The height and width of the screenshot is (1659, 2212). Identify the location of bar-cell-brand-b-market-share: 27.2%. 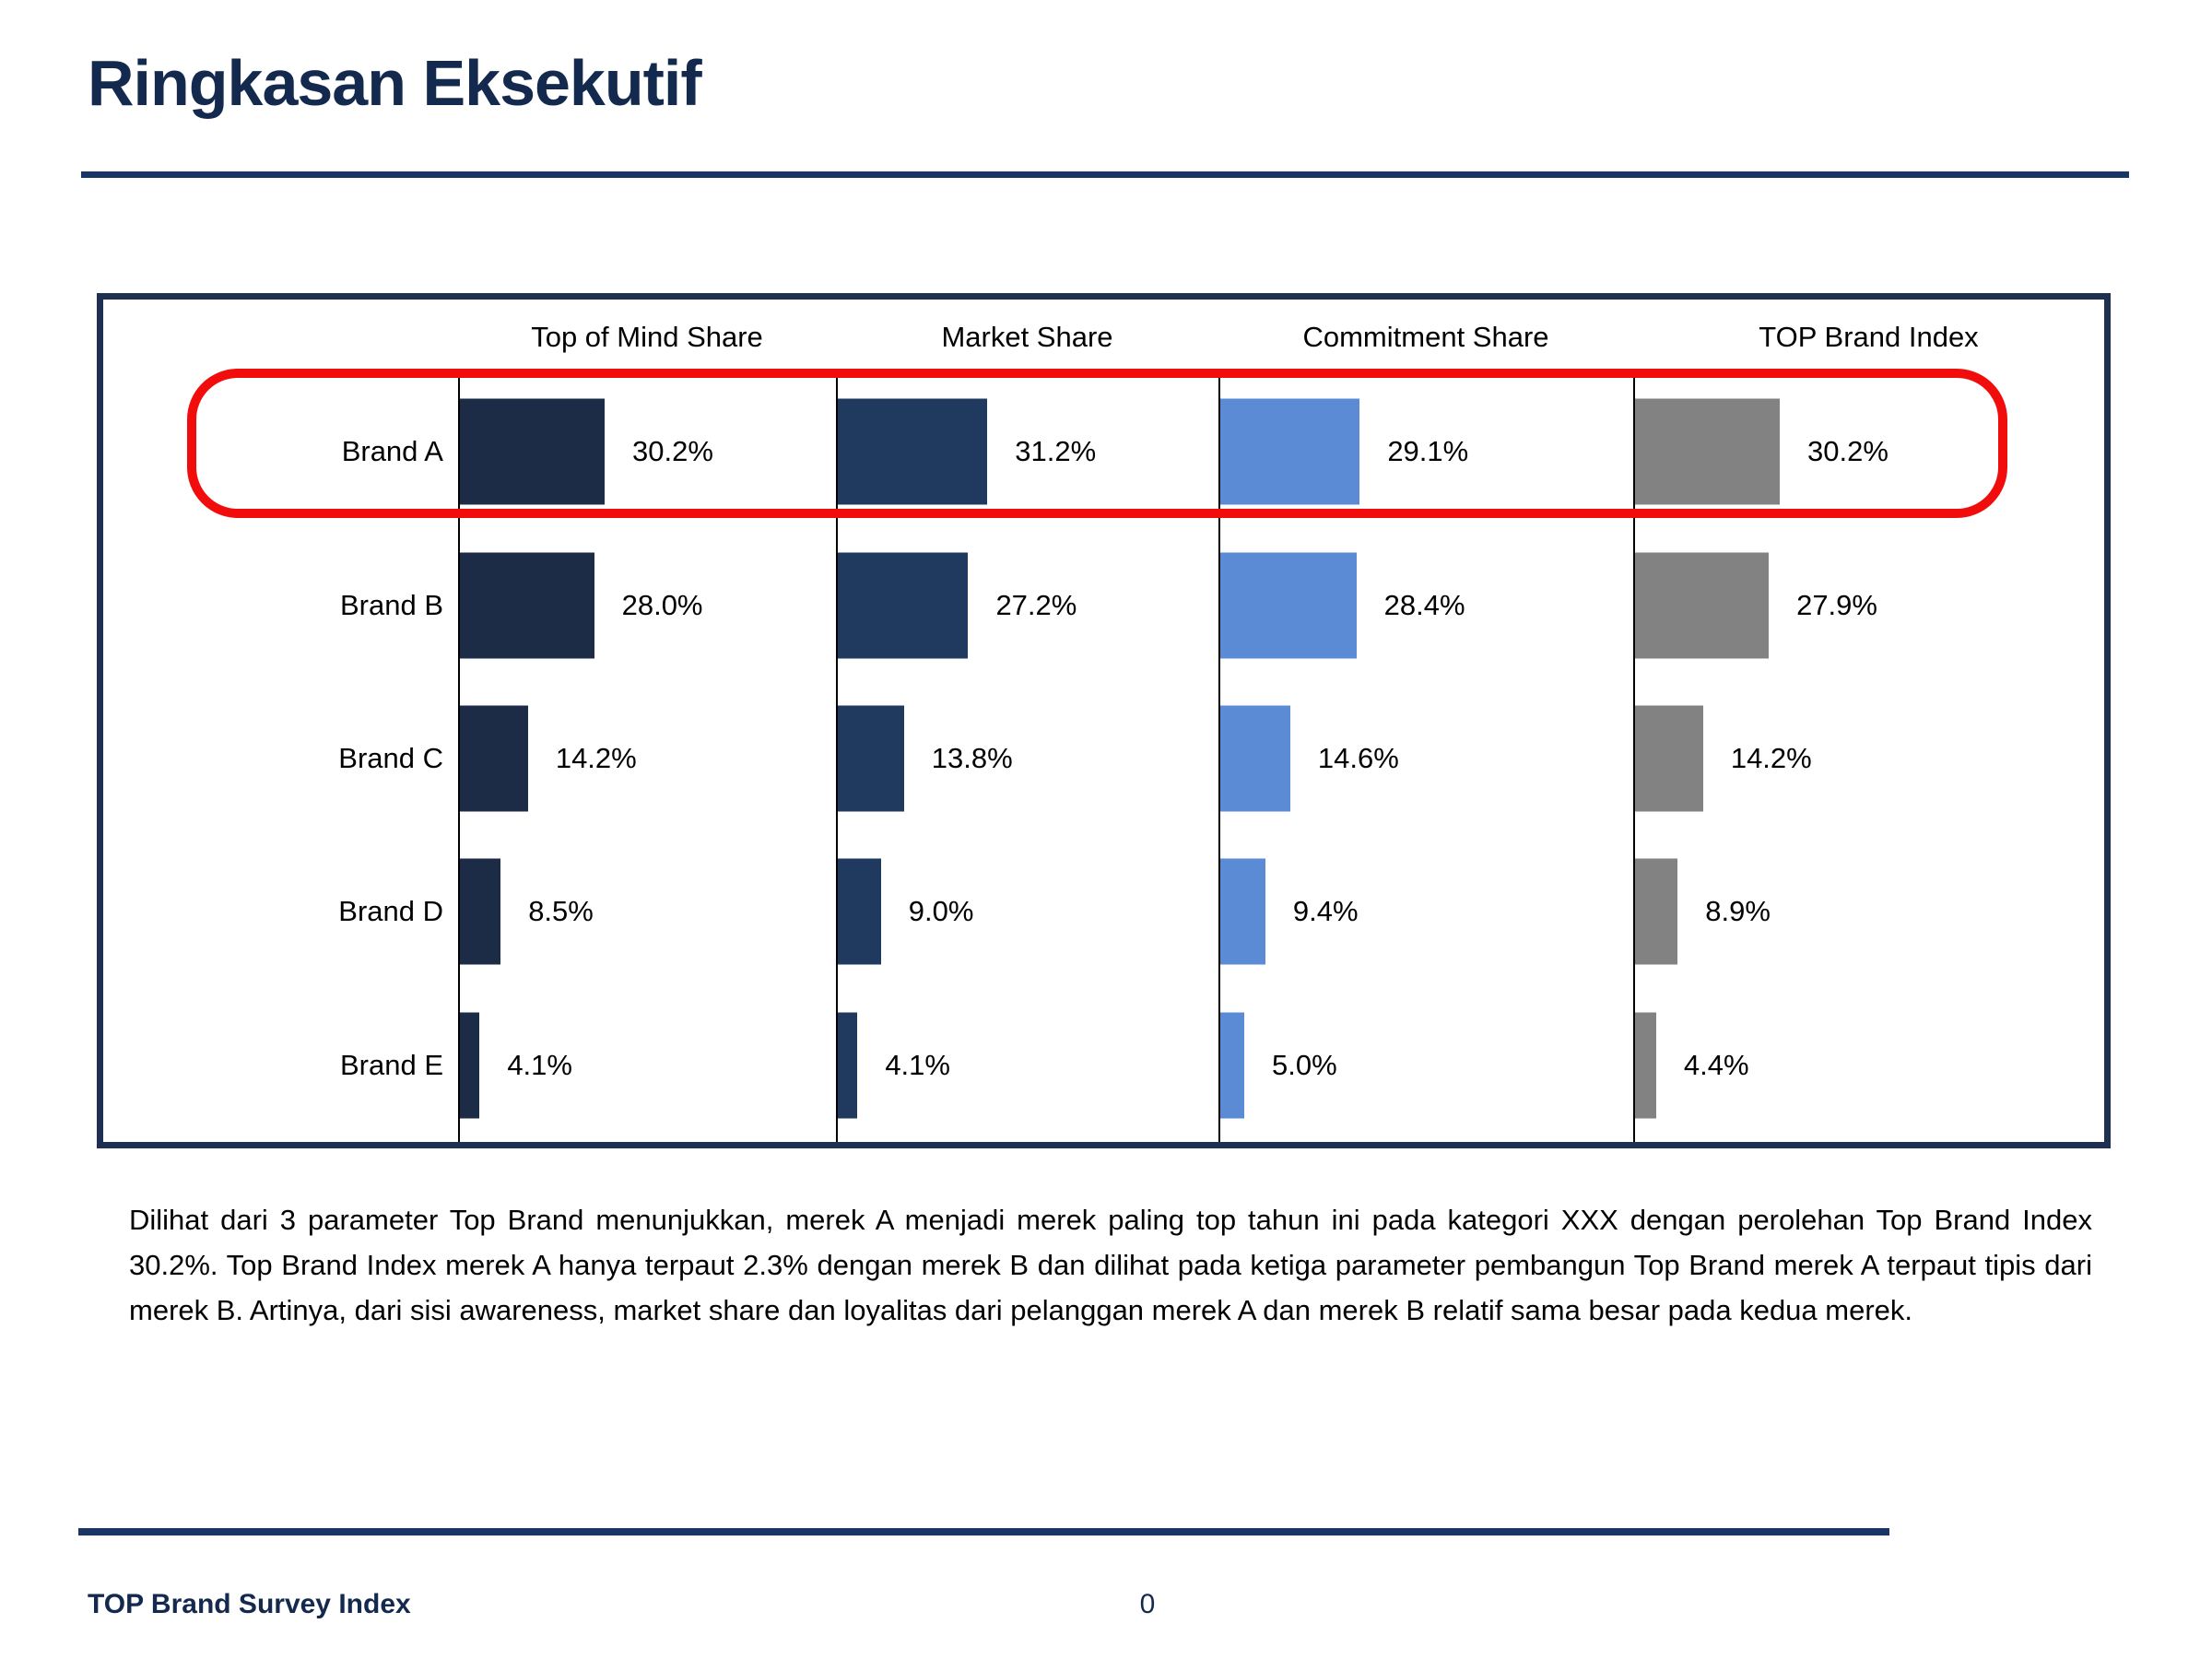
(1027, 605).